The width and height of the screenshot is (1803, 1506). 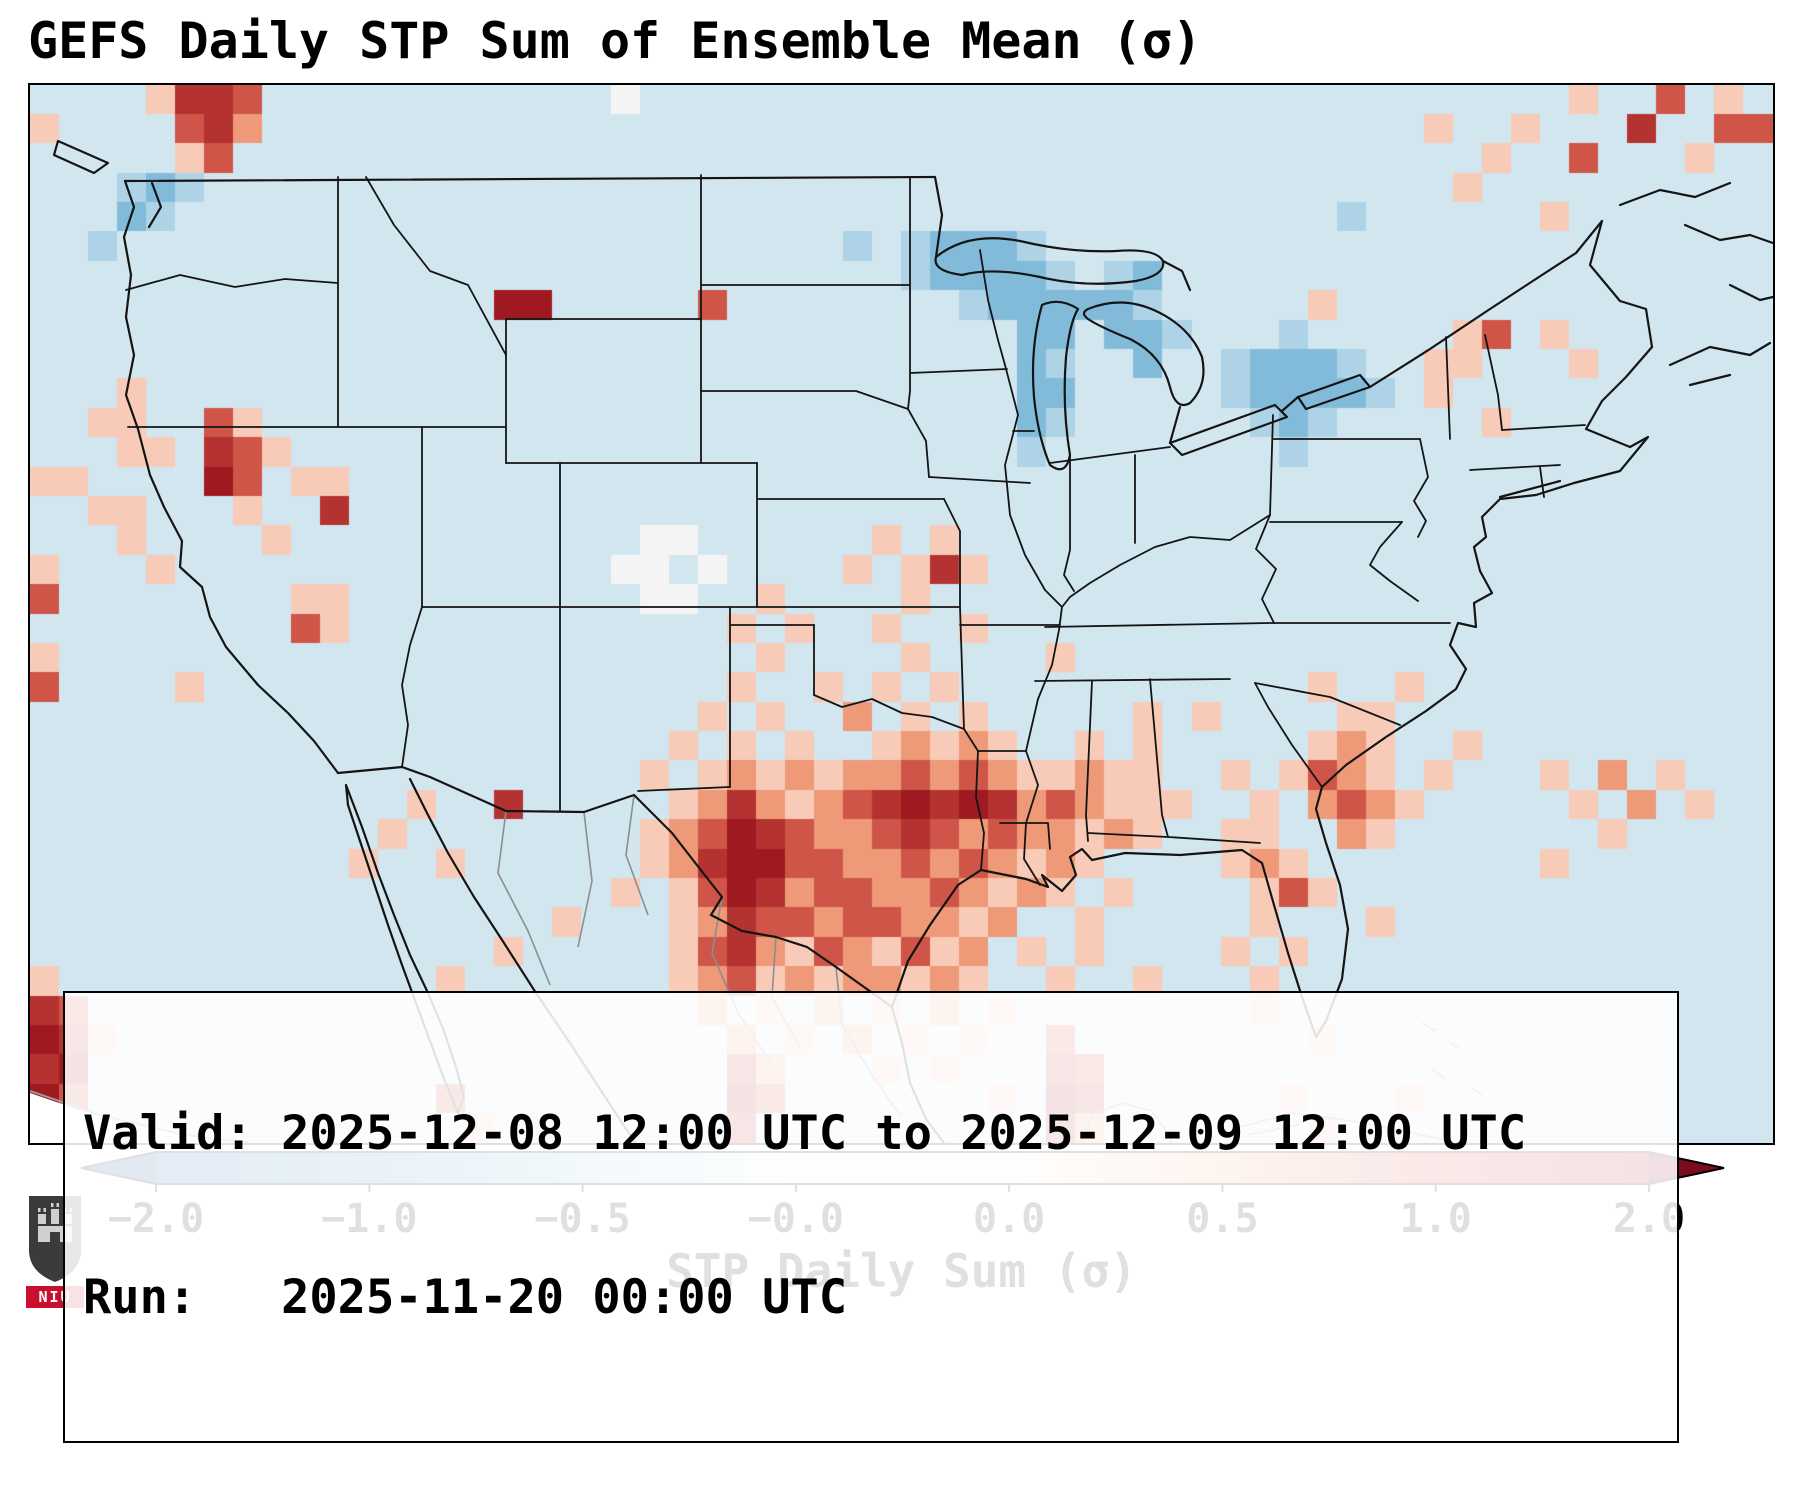 What do you see at coordinates (55, 1237) in the screenshot?
I see `castle-door` at bounding box center [55, 1237].